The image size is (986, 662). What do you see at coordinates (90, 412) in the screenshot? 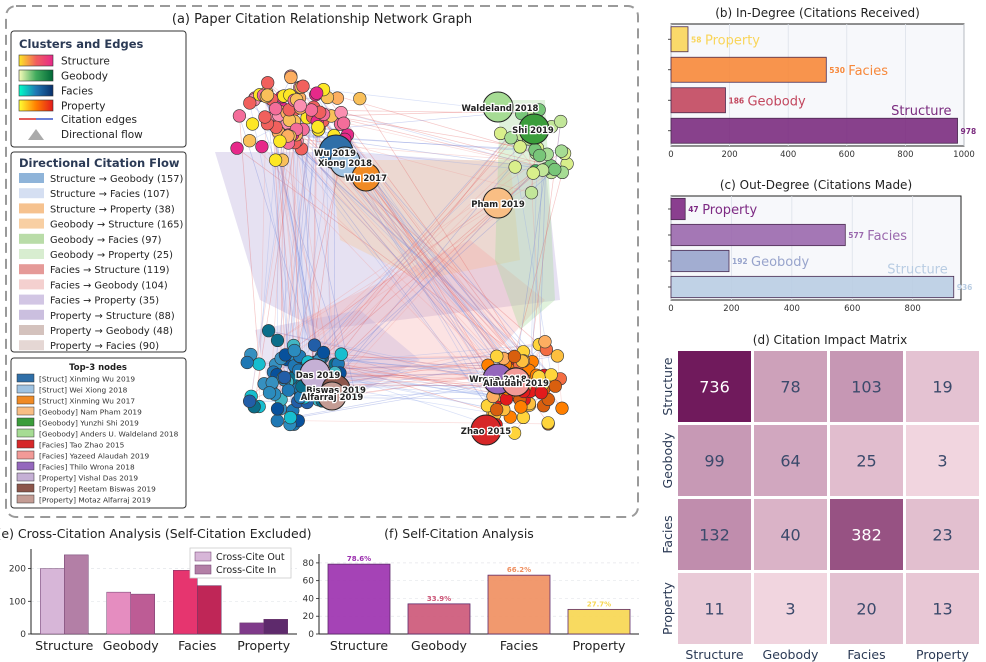
I see `top-node-label: [Geobody] Nam Pham 2019` at bounding box center [90, 412].